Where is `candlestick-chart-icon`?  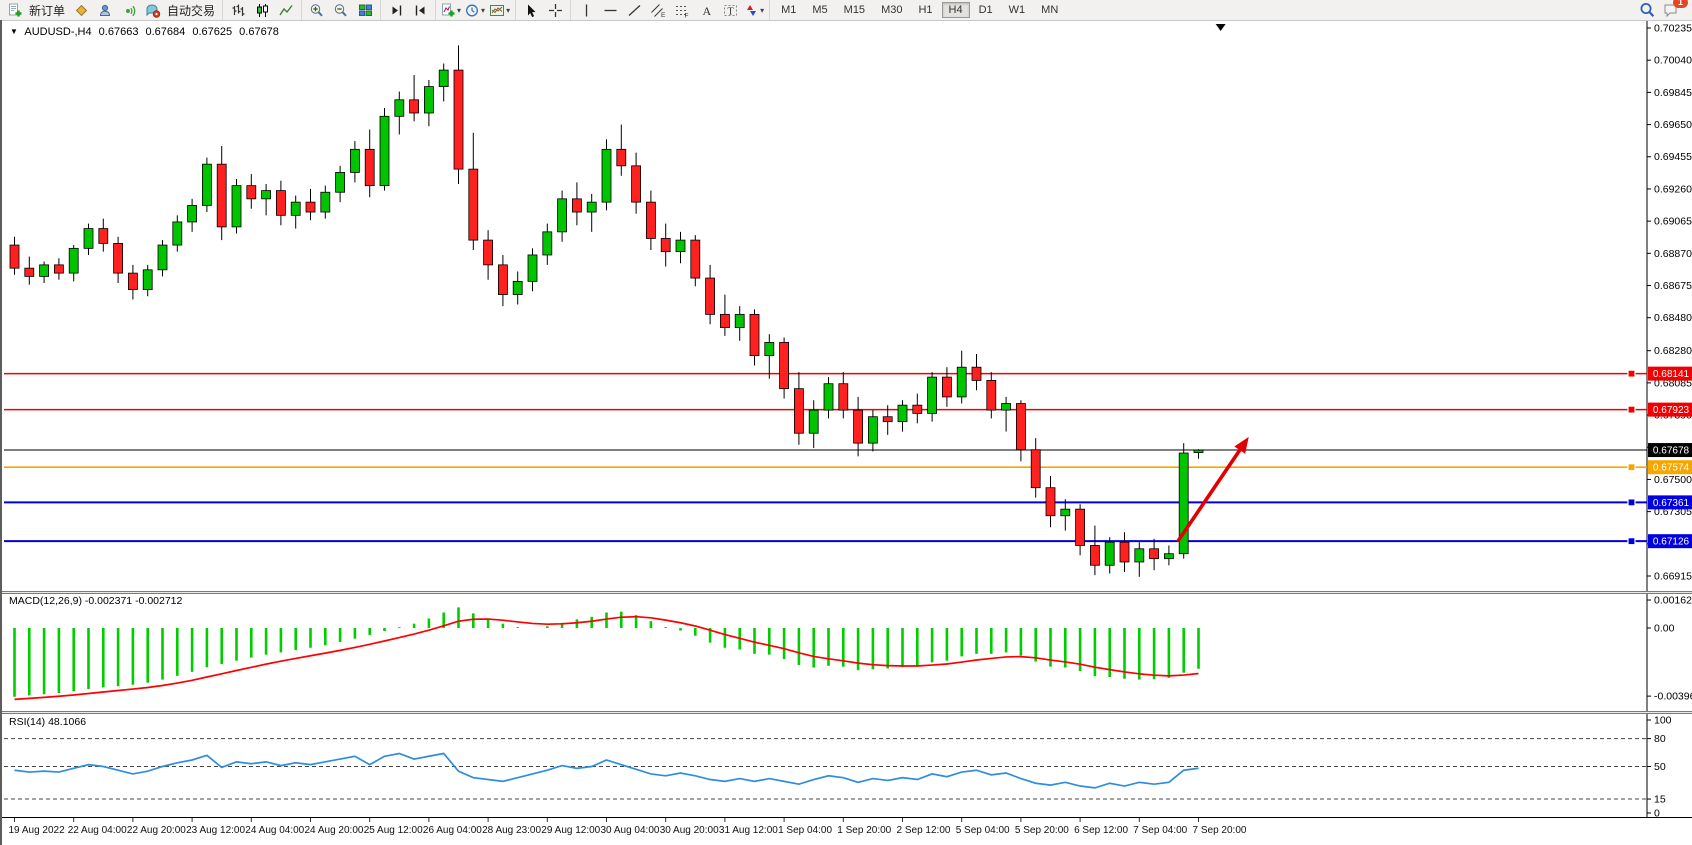
candlestick-chart-icon is located at coordinates (262, 10).